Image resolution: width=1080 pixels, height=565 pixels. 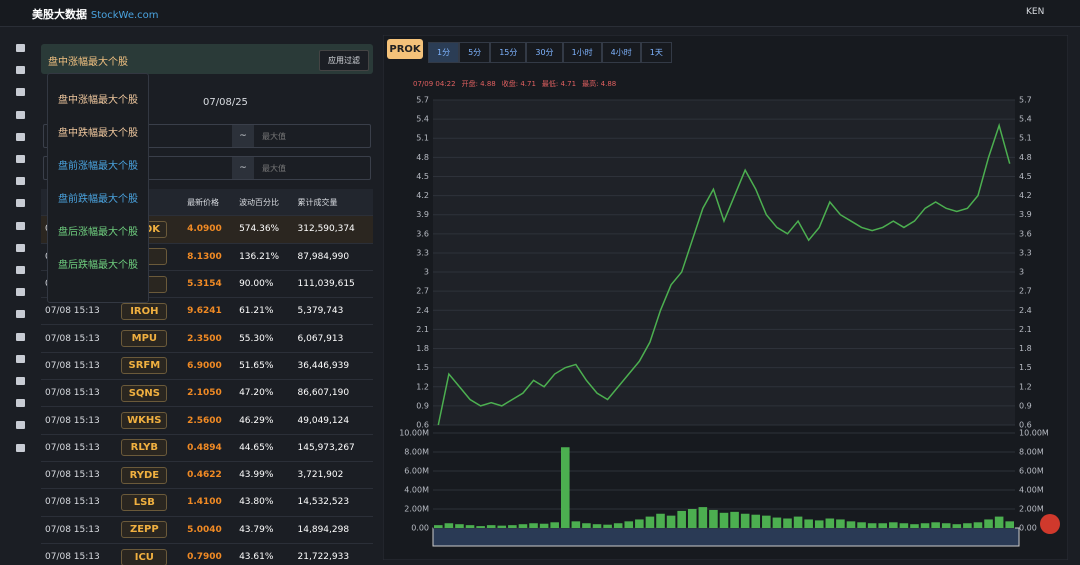 I want to click on interval-tab: 15分, so click(x=508, y=52).